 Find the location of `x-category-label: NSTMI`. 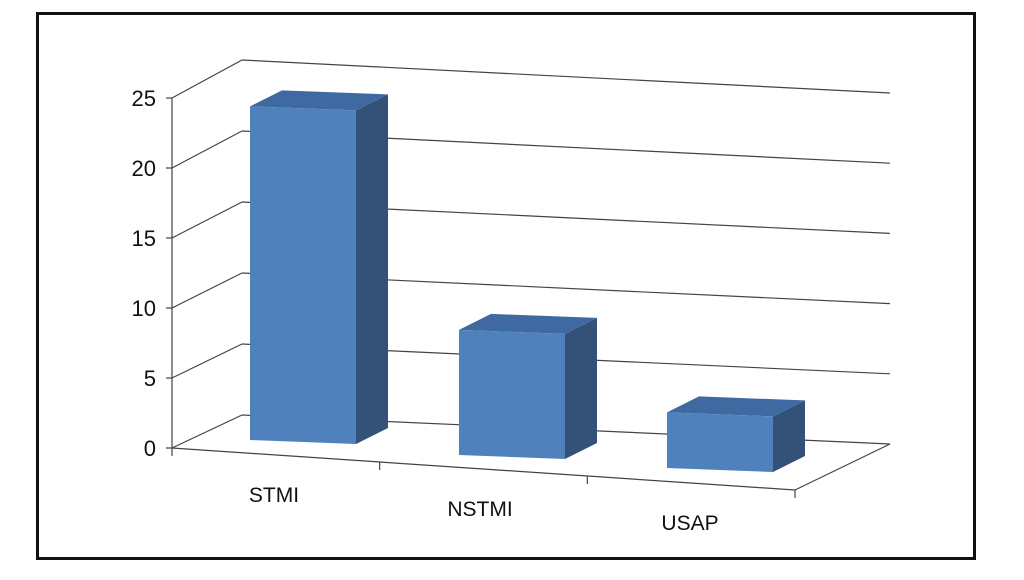

x-category-label: NSTMI is located at coordinates (479, 509).